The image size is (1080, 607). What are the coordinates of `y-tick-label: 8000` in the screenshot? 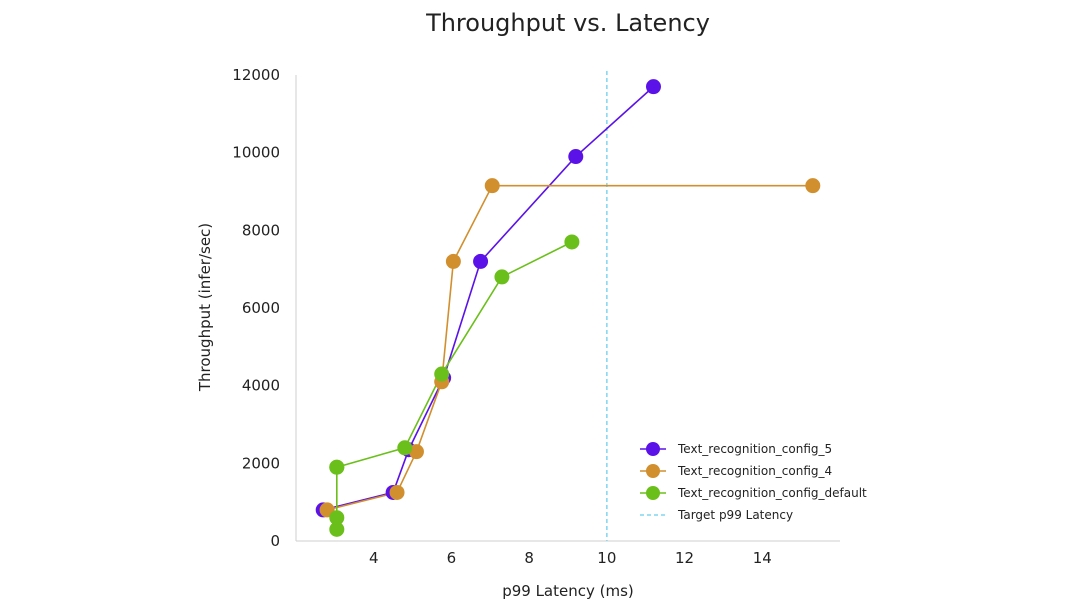 It's located at (261, 230).